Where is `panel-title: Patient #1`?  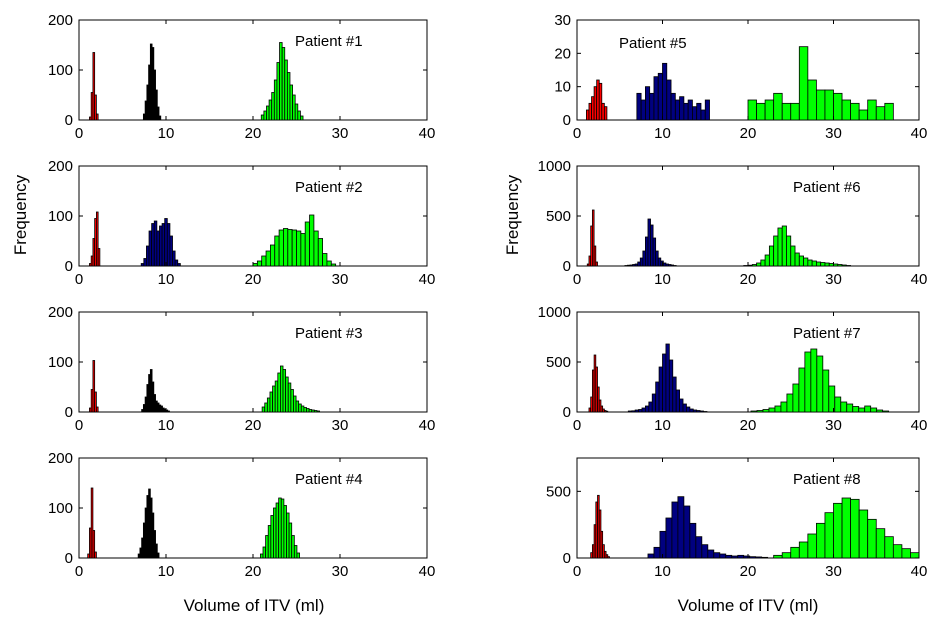 panel-title: Patient #1 is located at coordinates (329, 41).